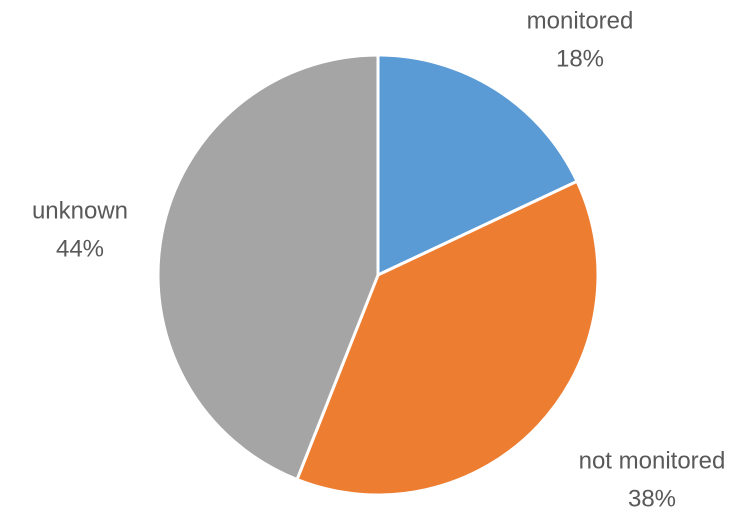  I want to click on slice-label: monitored, so click(580, 20).